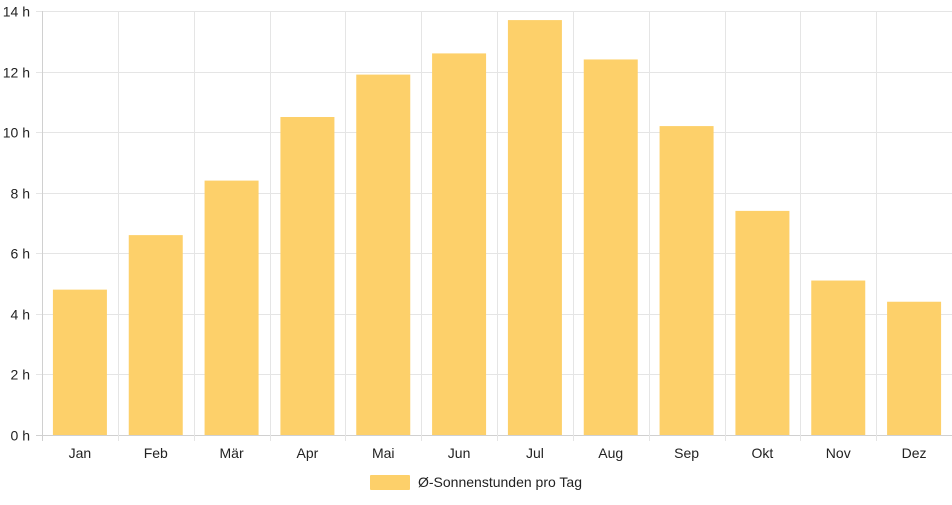  I want to click on bar-feb, so click(155, 335).